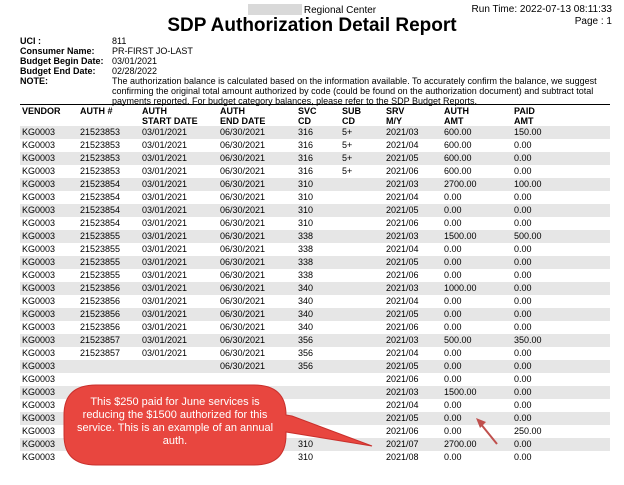  What do you see at coordinates (402, 171) in the screenshot?
I see `table-cell: 2021/06` at bounding box center [402, 171].